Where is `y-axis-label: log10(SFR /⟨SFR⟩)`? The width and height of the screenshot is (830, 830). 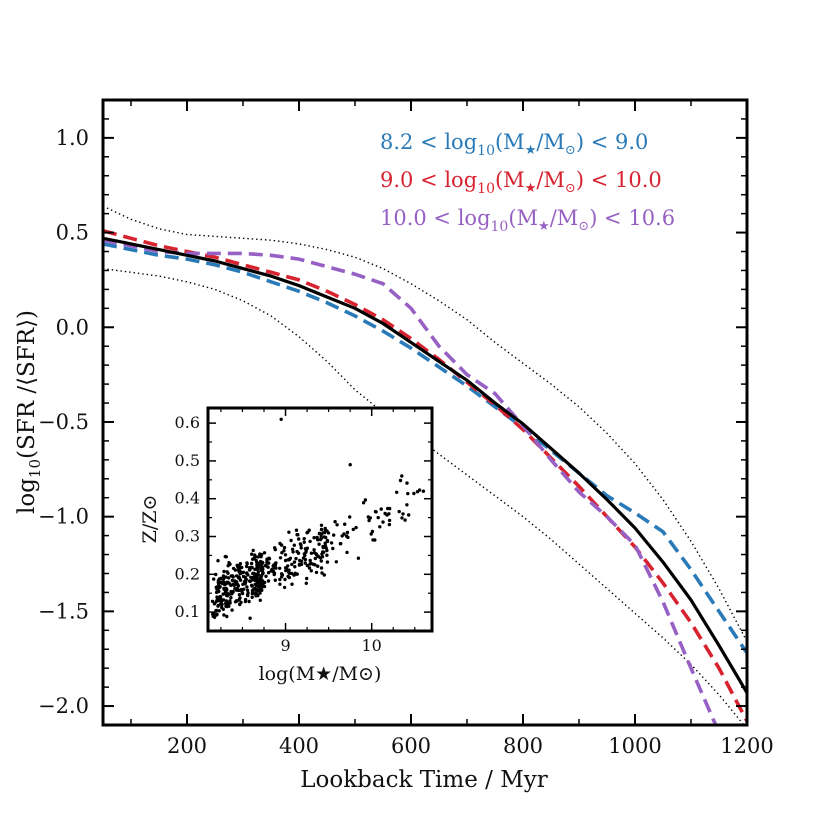
y-axis-label: log10(SFR /⟨SFR⟩) is located at coordinates (29, 412).